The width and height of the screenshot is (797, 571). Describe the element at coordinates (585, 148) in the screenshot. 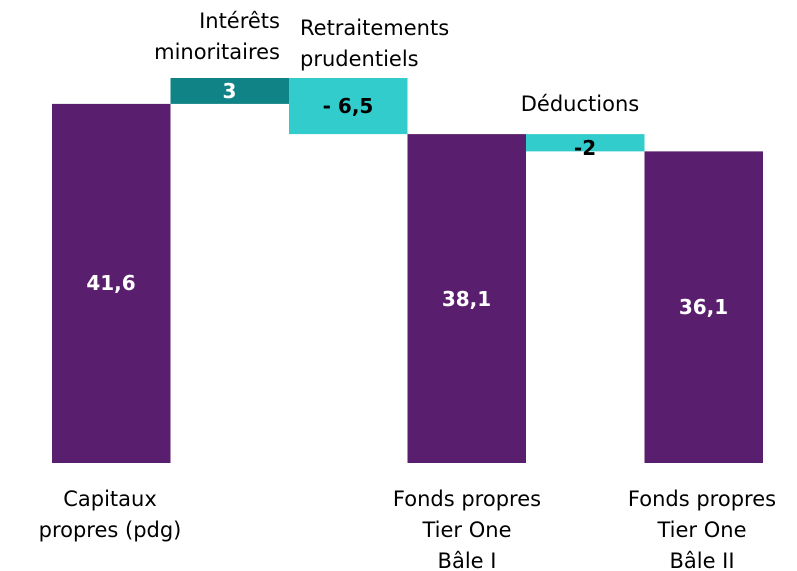

I see `value-label: -2` at that location.